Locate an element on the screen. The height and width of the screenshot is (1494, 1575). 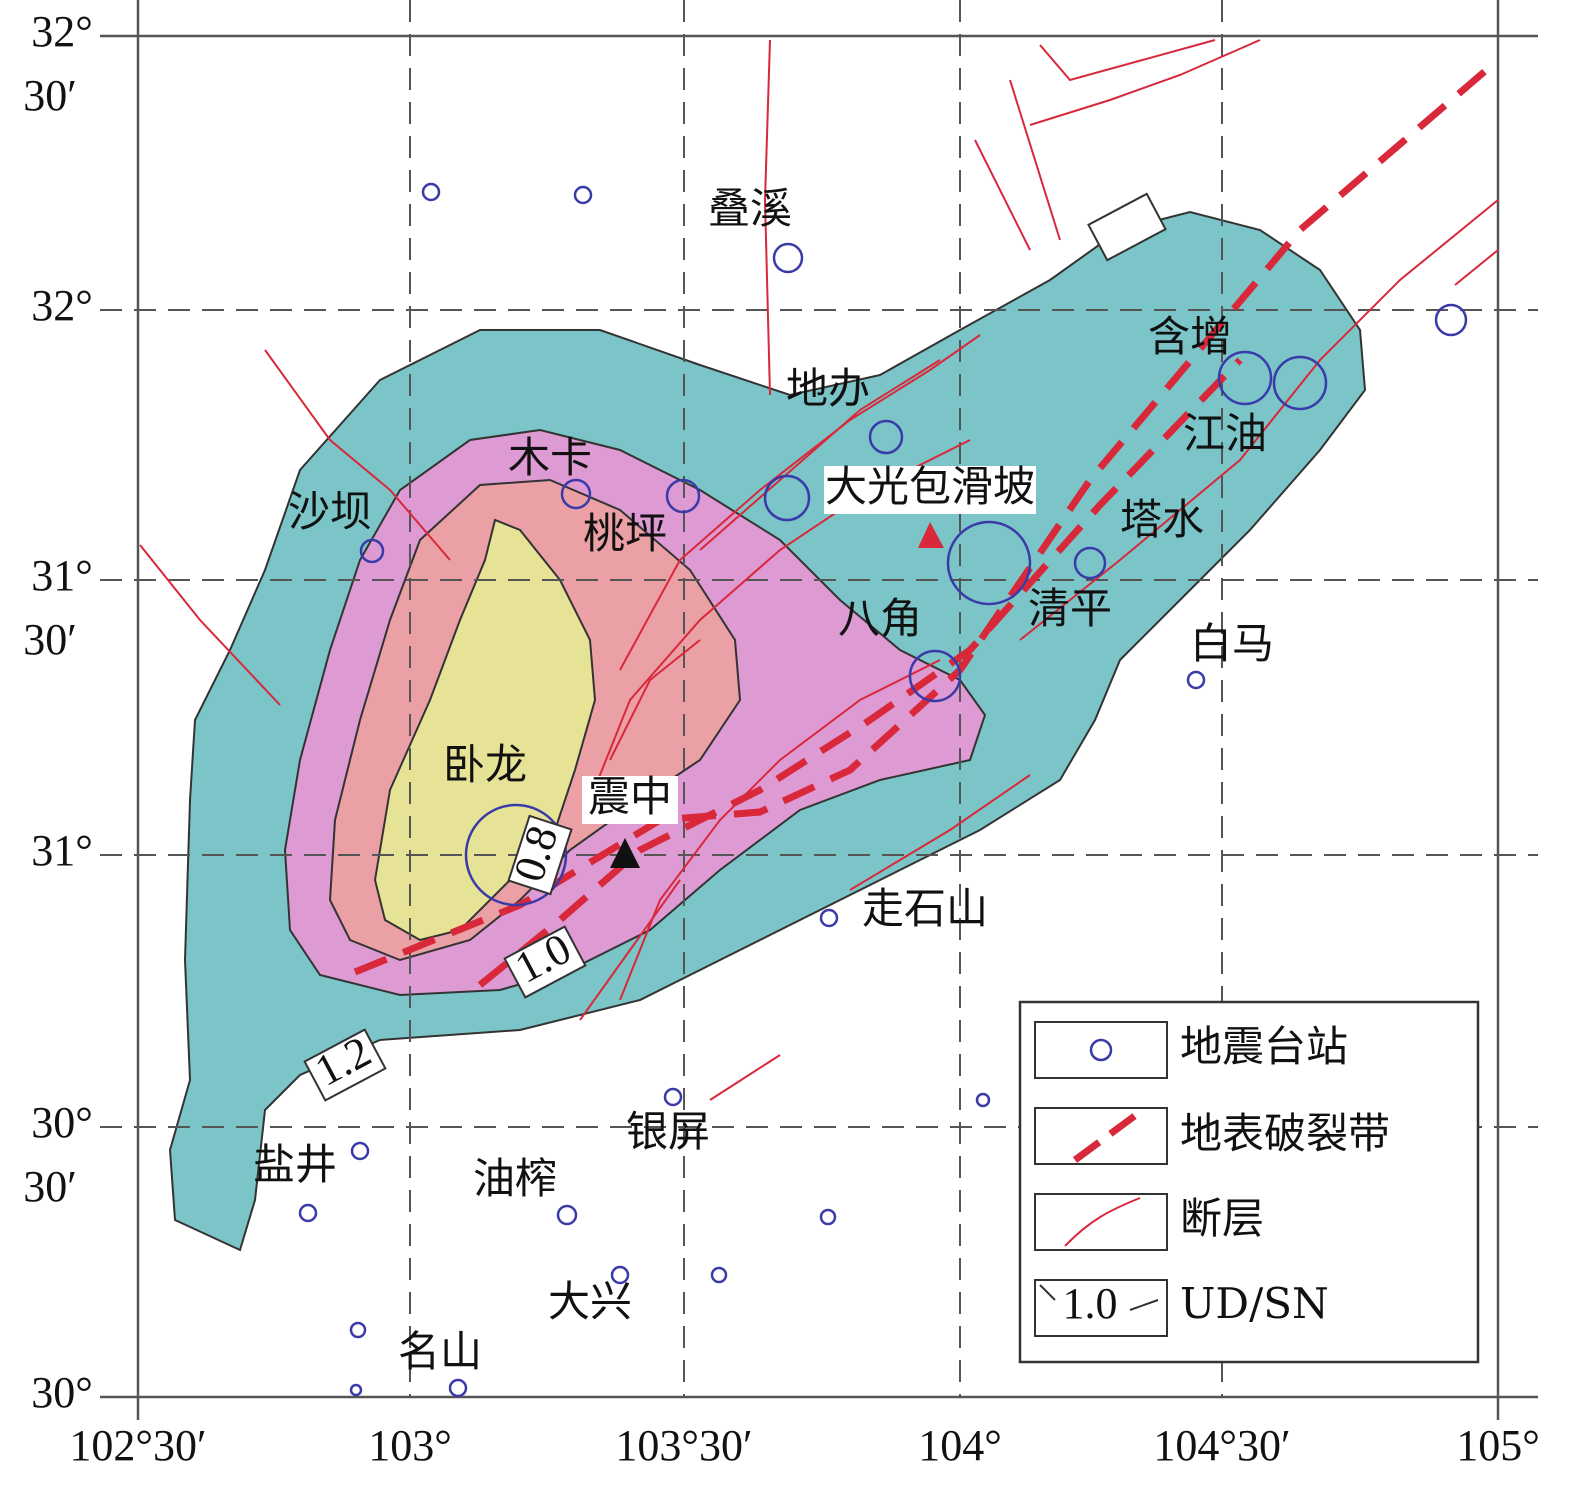
x-tick-label: 103°30′ is located at coordinates (683, 1445).